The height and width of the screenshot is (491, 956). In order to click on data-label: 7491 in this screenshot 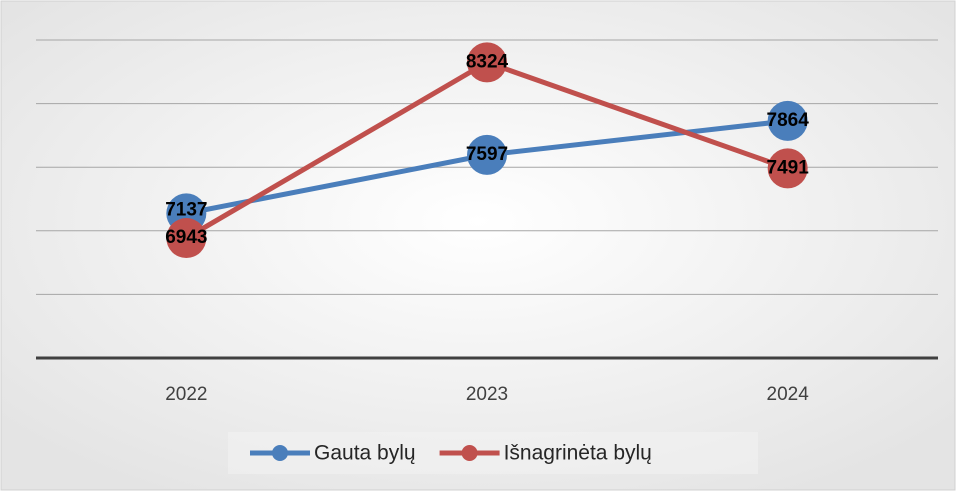, I will do `click(788, 167)`.